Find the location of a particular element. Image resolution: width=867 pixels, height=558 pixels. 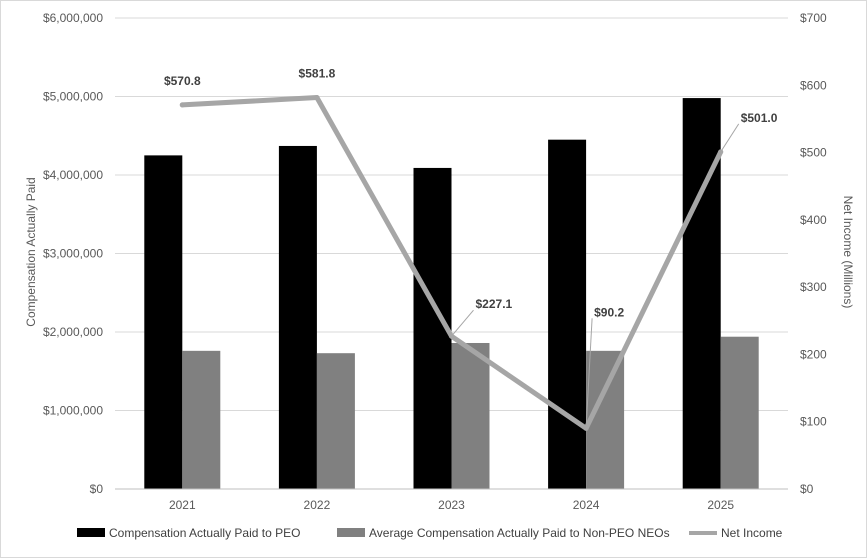

x-tick-label: 2022 is located at coordinates (317, 505).